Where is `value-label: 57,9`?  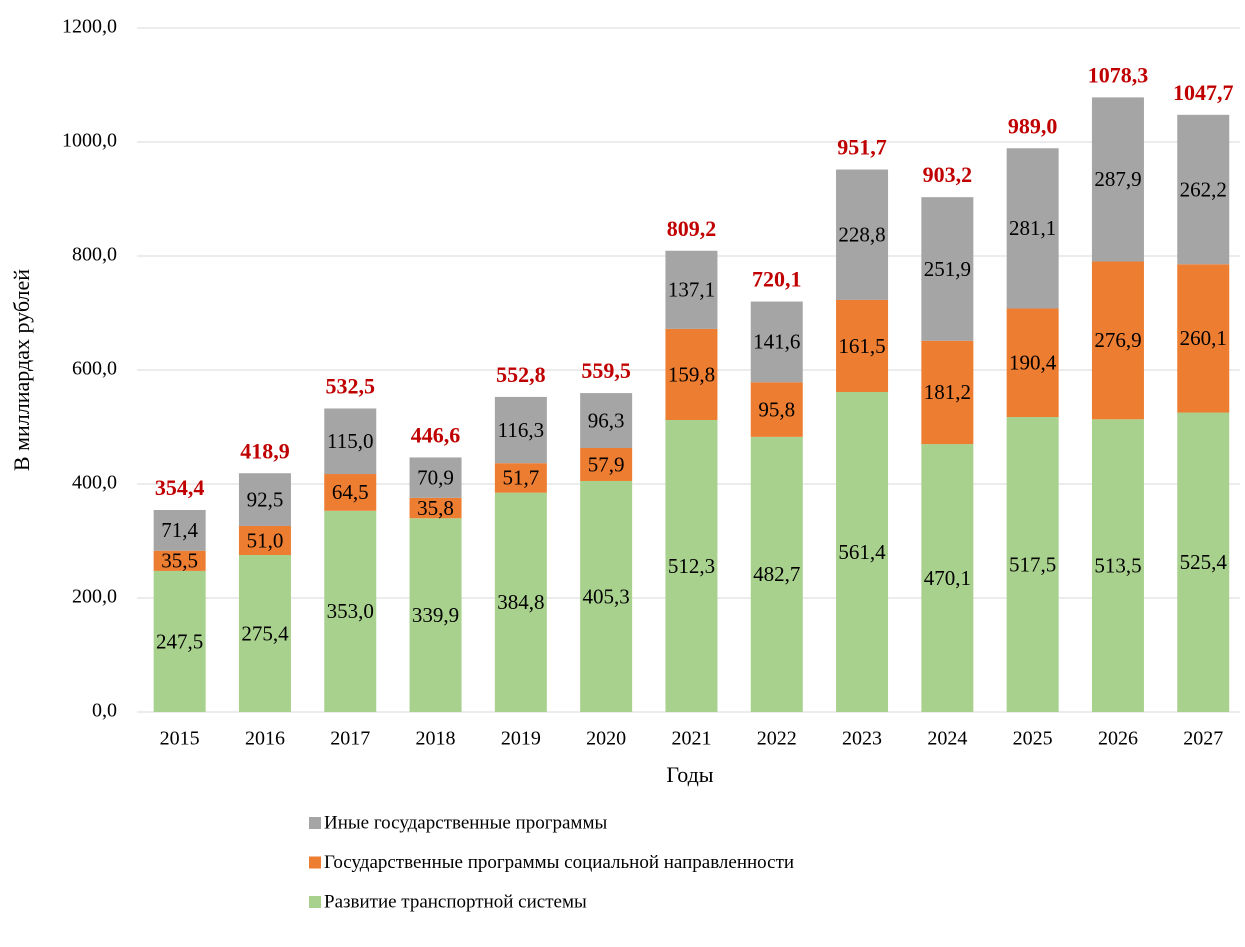
value-label: 57,9 is located at coordinates (606, 464).